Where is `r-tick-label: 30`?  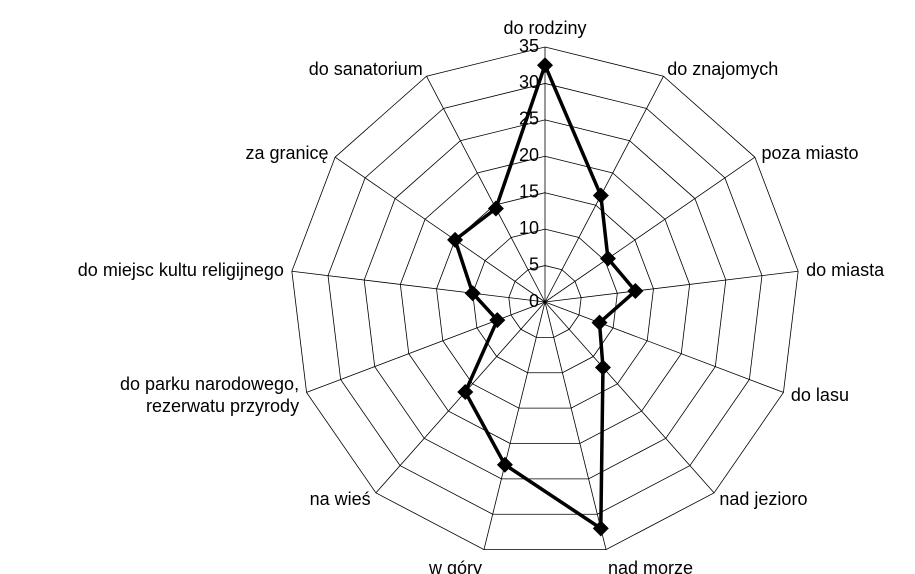 r-tick-label: 30 is located at coordinates (529, 82).